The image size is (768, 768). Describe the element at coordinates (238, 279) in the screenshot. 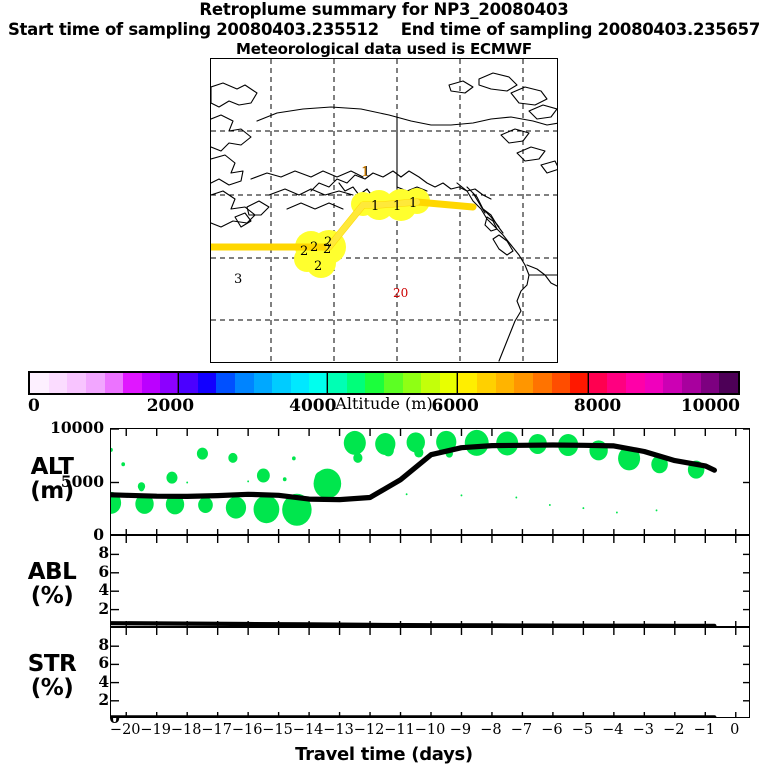

I see `svg-text: 3` at that location.